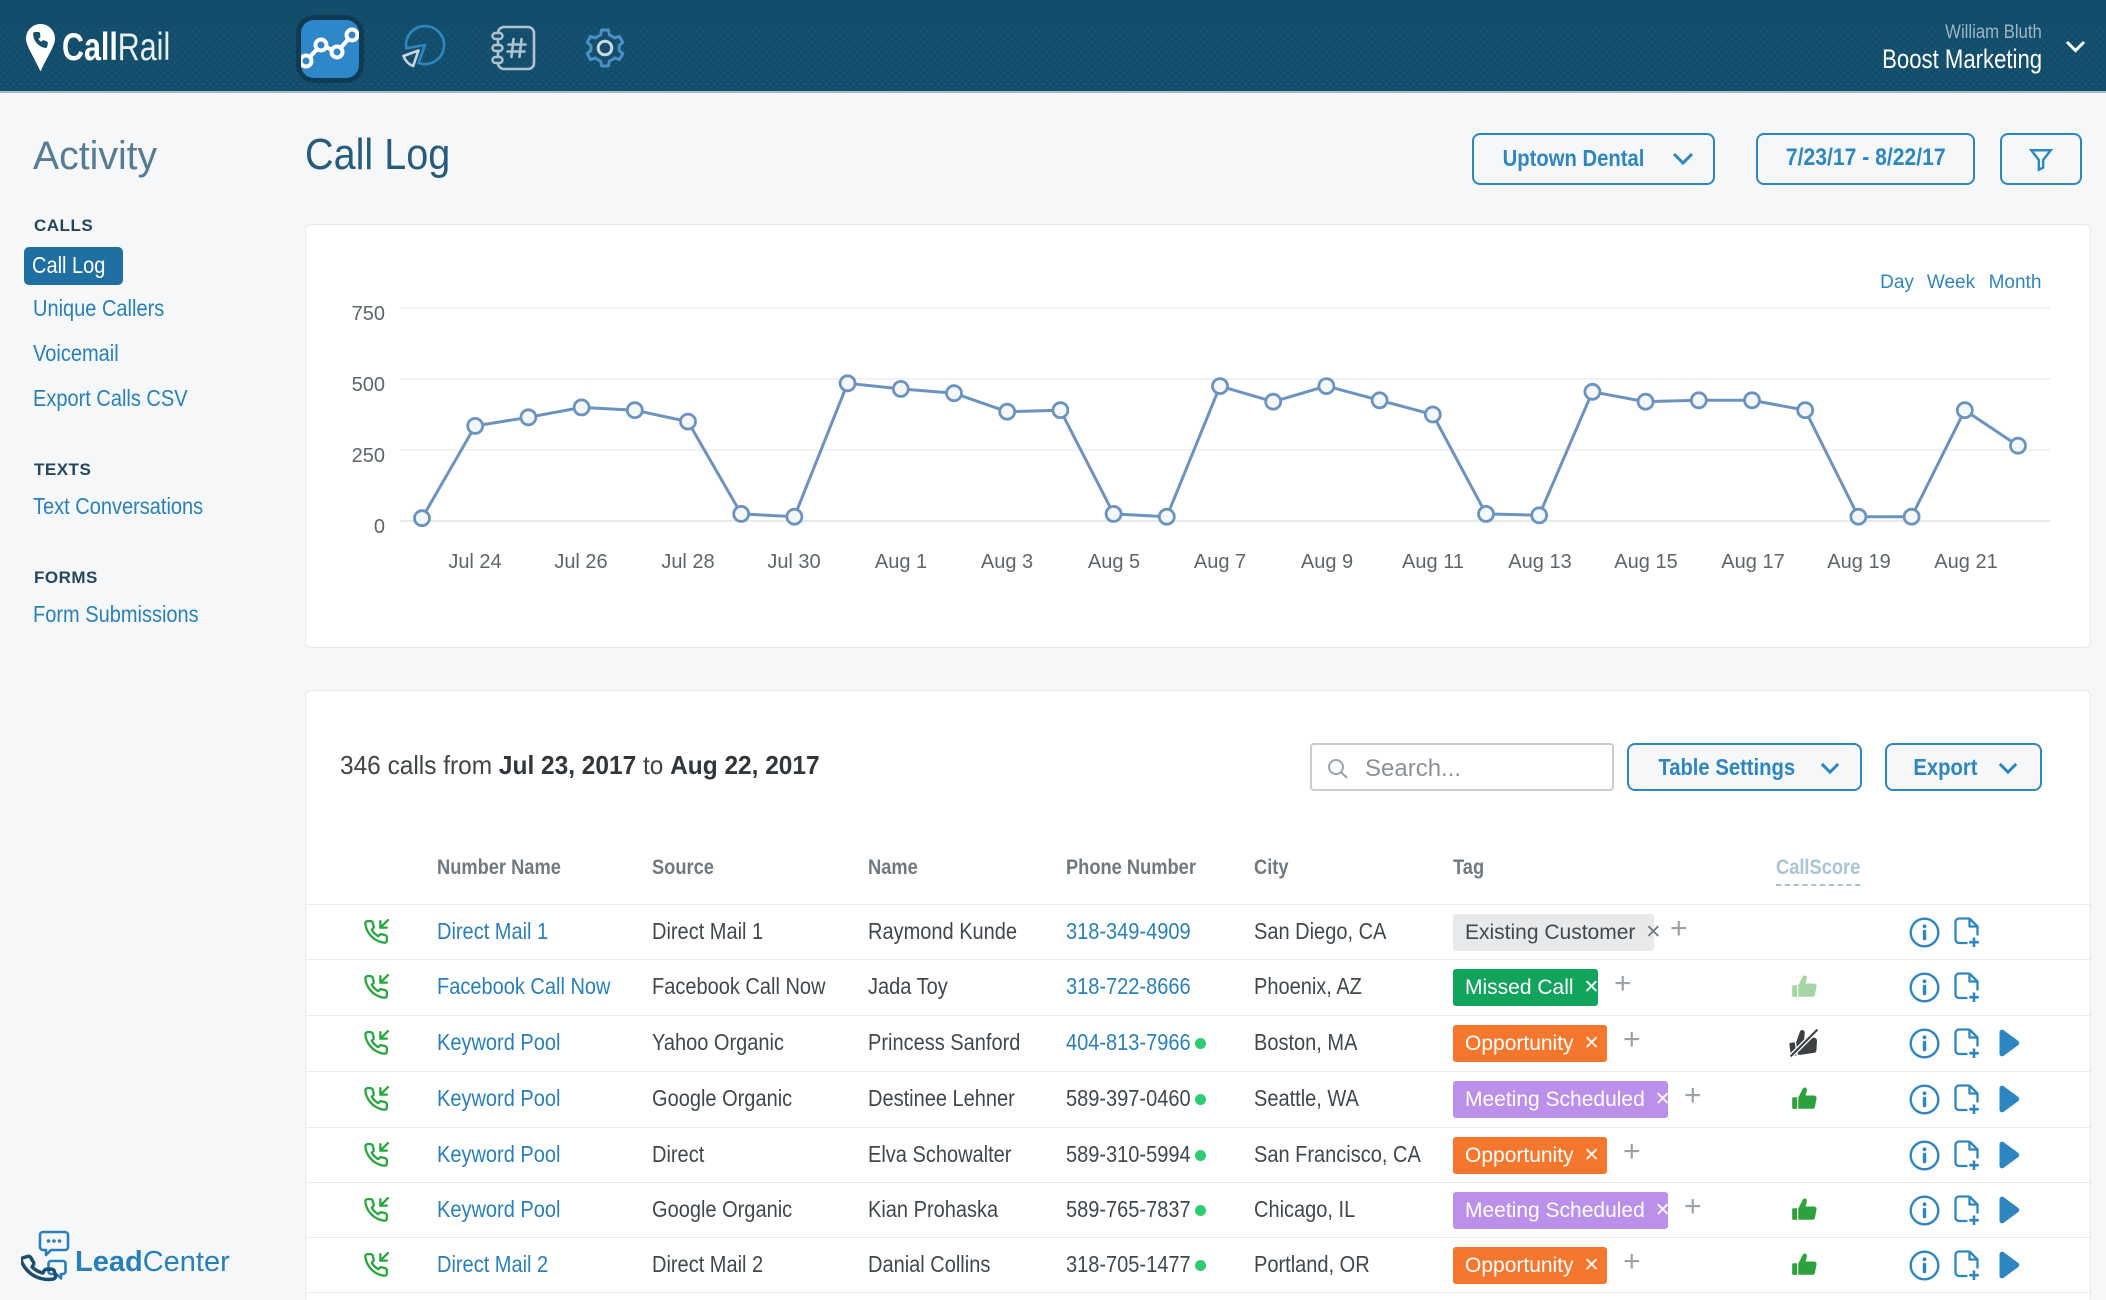 This screenshot has width=2106, height=1300. What do you see at coordinates (474, 562) in the screenshot?
I see `svg-text: Jul 24` at bounding box center [474, 562].